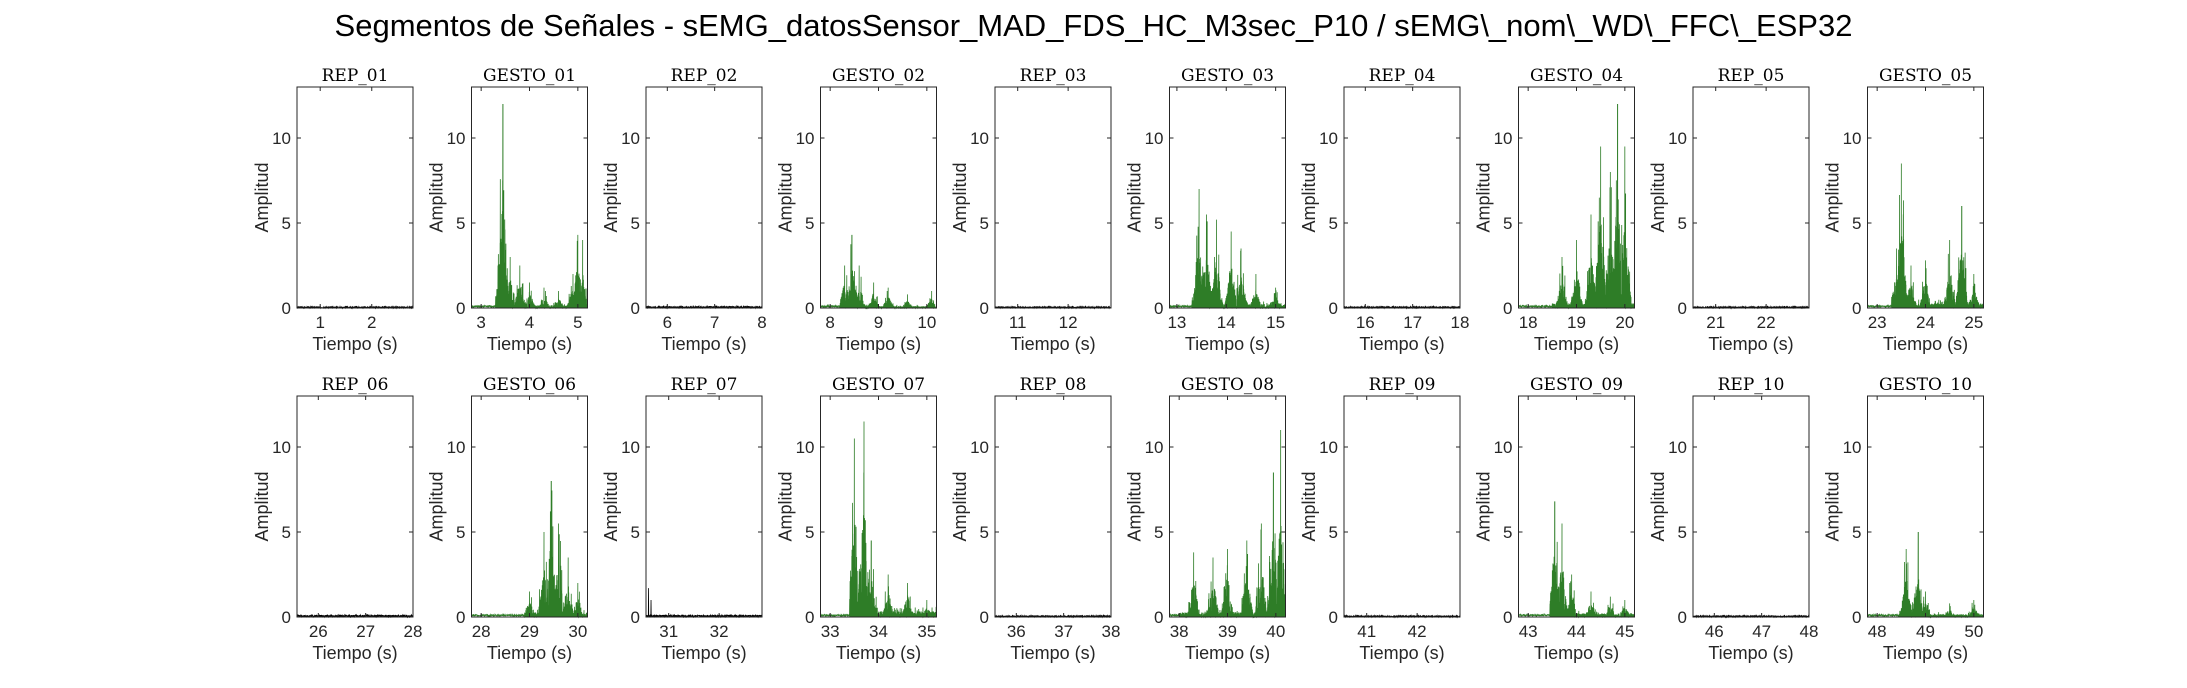 The image size is (2187, 688). I want to click on x-tick-label: 46, so click(1714, 631).